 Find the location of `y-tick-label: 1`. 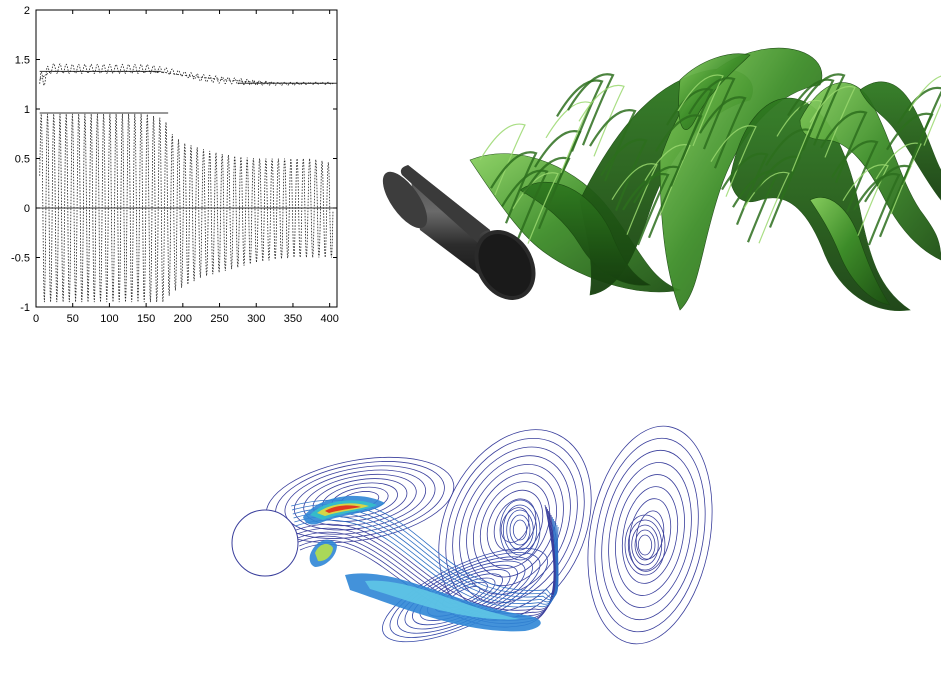

y-tick-label: 1 is located at coordinates (27, 110).